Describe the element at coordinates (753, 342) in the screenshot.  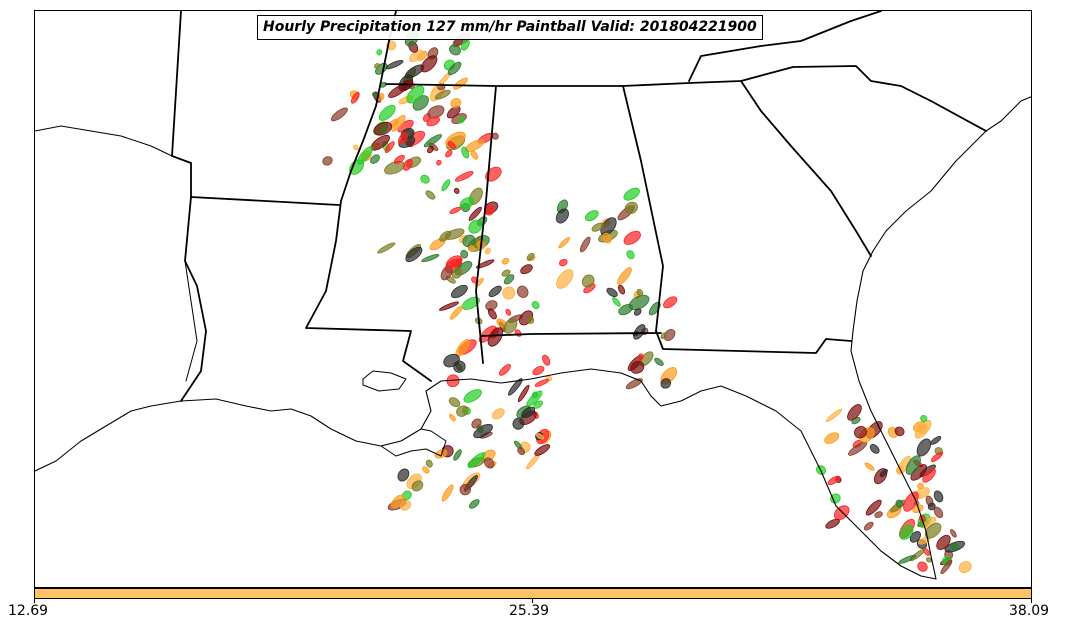
I see `state-boundary-ga-fl` at that location.